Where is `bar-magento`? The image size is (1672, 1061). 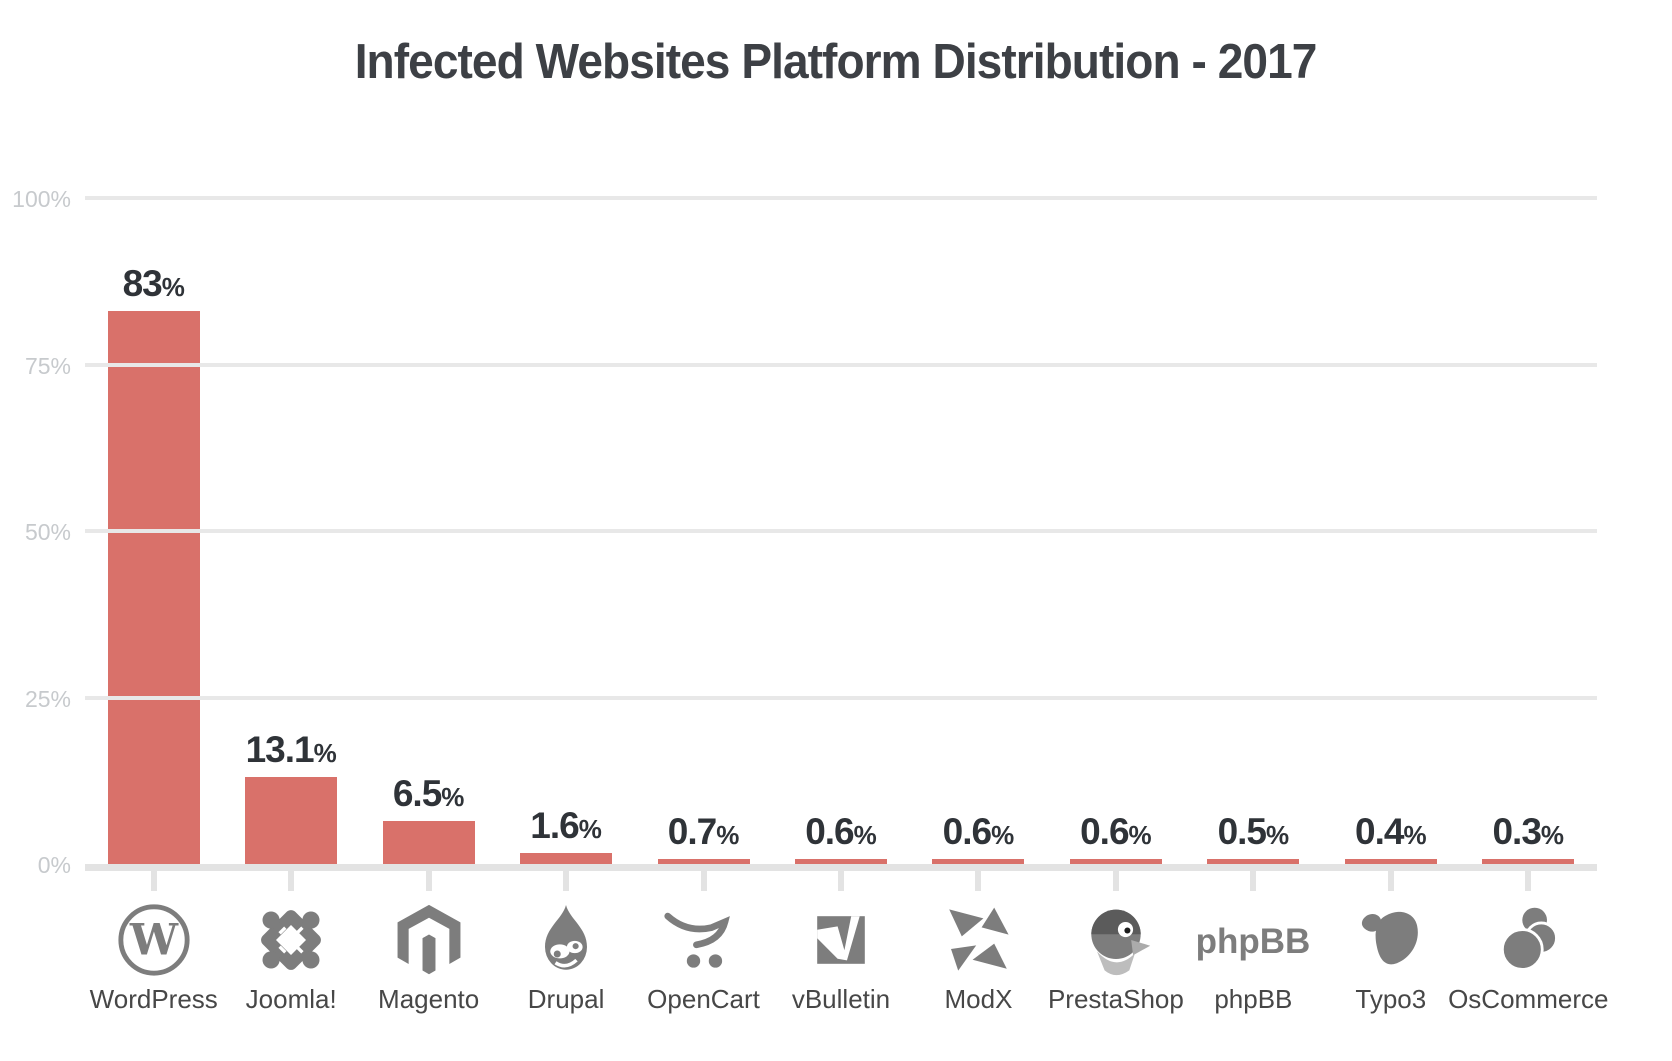
bar-magento is located at coordinates (428, 842).